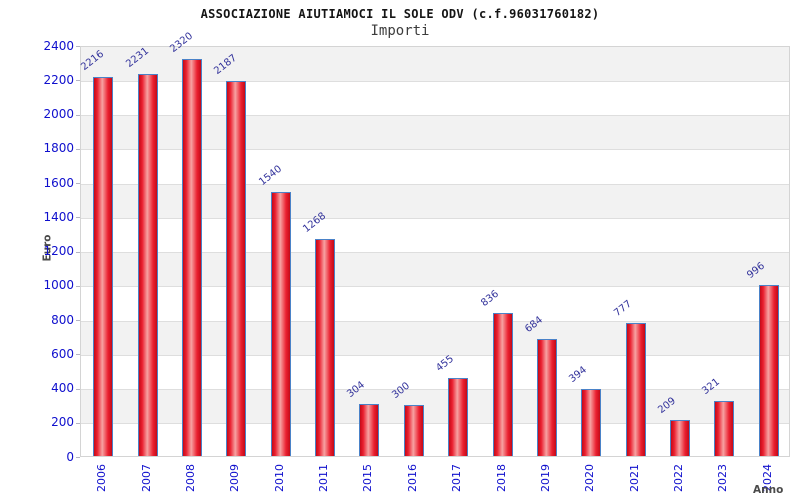  What do you see at coordinates (412, 478) in the screenshot?
I see `x-axis-tick-label: 2016` at bounding box center [412, 478].